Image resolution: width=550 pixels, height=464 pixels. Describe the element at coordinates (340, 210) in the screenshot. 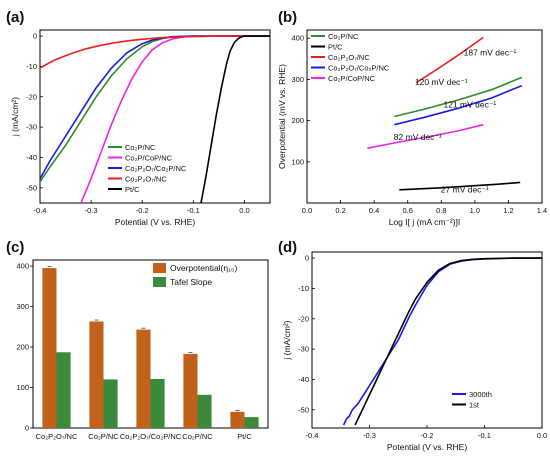

I see `x-tick-label: 0.2` at that location.